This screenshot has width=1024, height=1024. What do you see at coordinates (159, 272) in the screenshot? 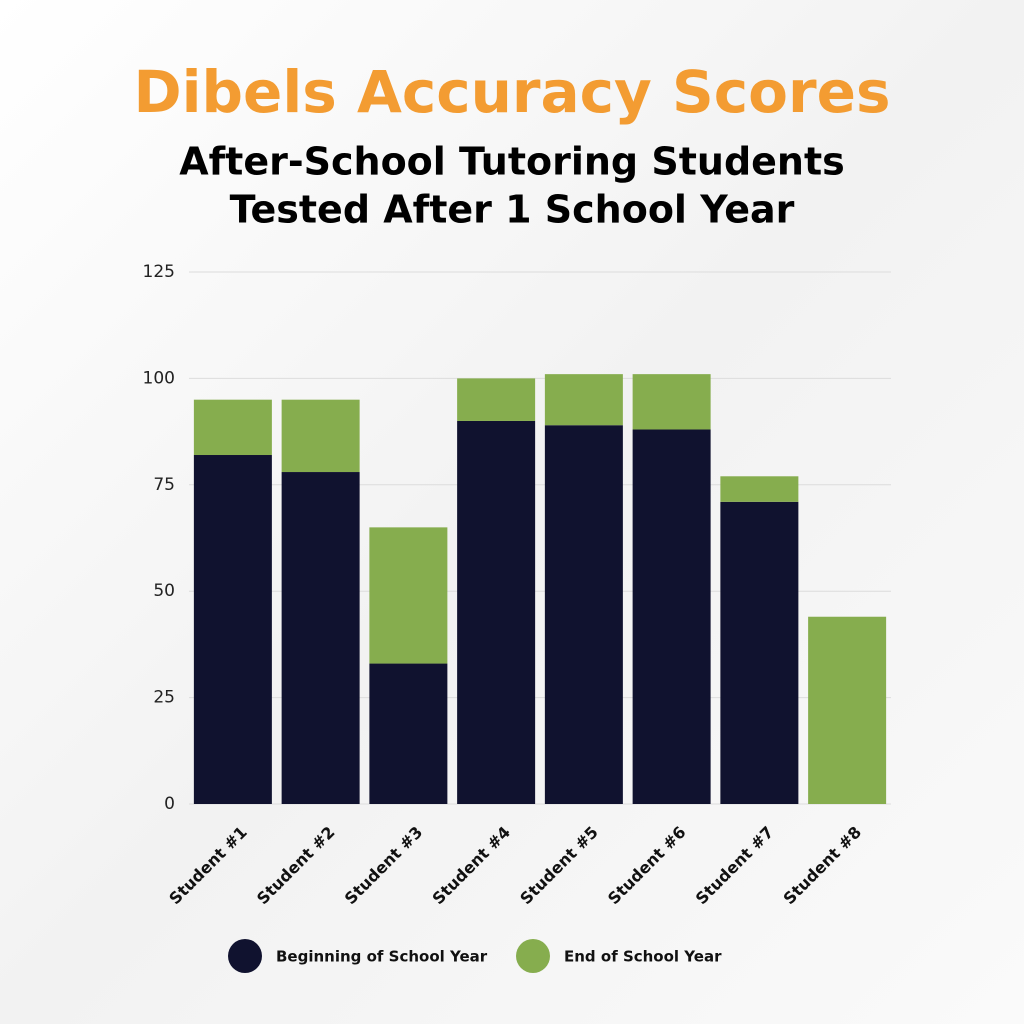
I see `y-tick-label: 125` at bounding box center [159, 272].